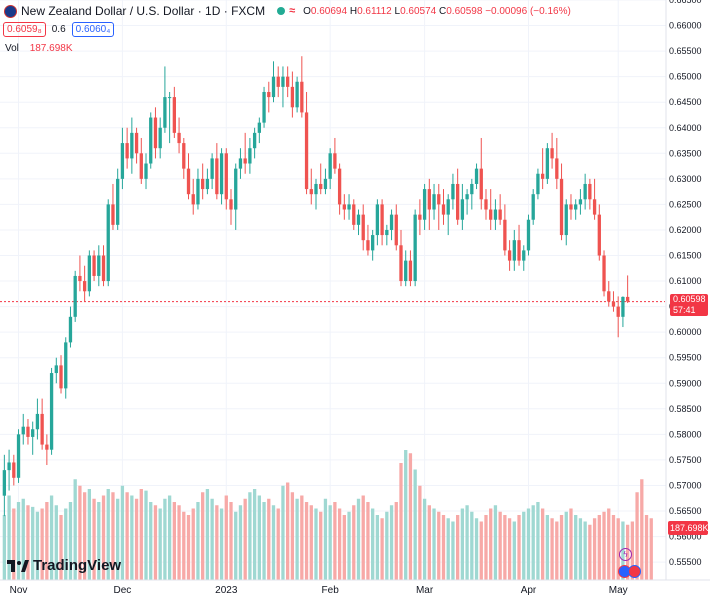 Image resolution: width=710 pixels, height=600 pixels. I want to click on price-tick-label: 0.60000, so click(685, 332).